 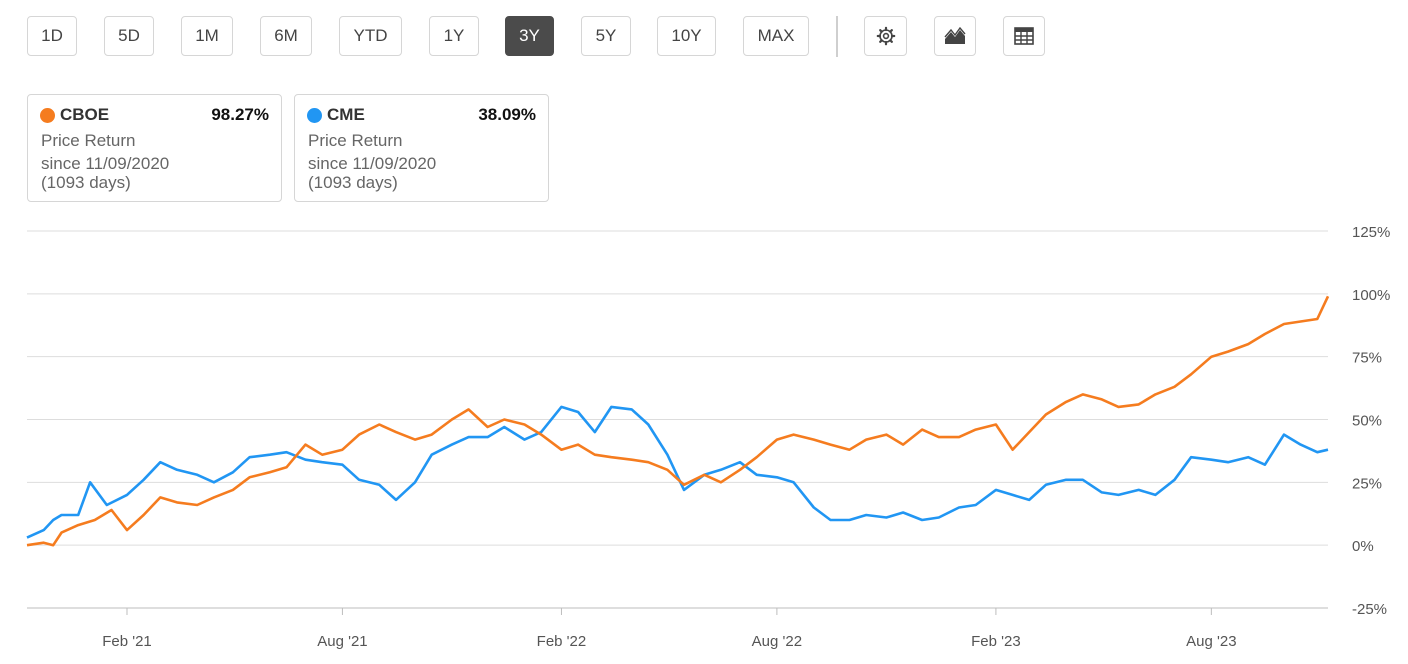 What do you see at coordinates (86, 182) in the screenshot?
I see `cboe-days: (1093 days)` at bounding box center [86, 182].